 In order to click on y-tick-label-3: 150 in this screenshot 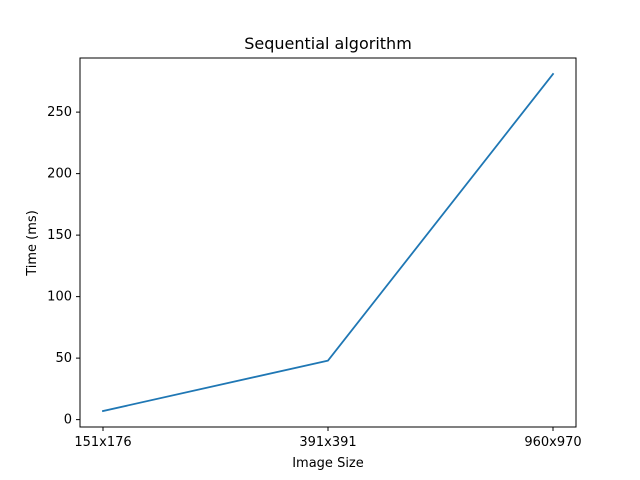, I will do `click(59, 235)`.